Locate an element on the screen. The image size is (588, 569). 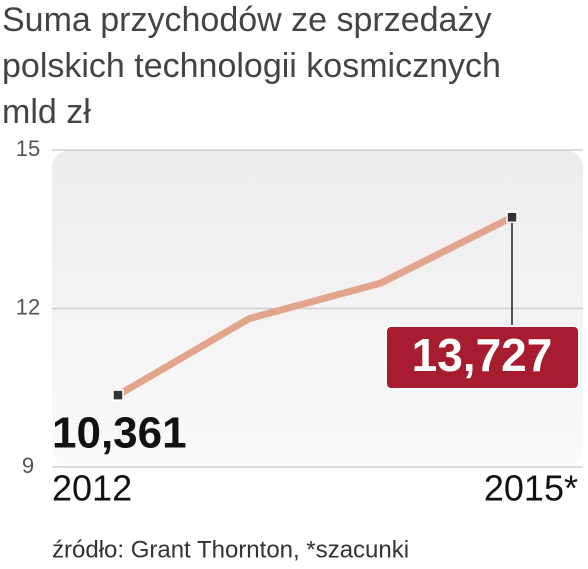
y-axis-label: mld zł is located at coordinates (46, 112).